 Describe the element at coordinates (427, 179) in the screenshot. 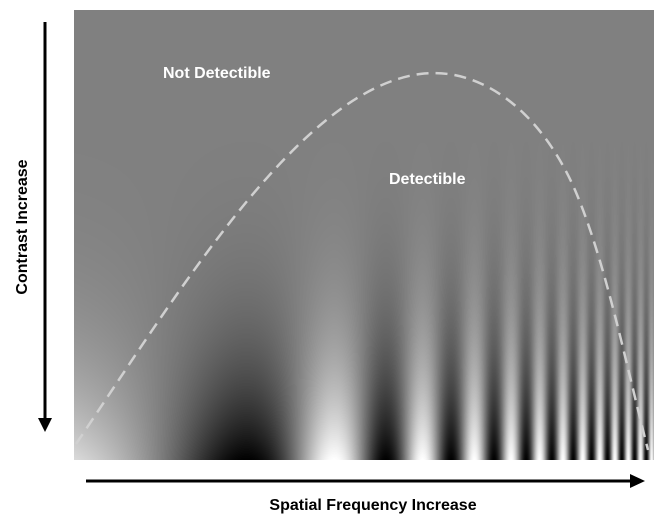

I see `detectible-label: Detectible` at that location.